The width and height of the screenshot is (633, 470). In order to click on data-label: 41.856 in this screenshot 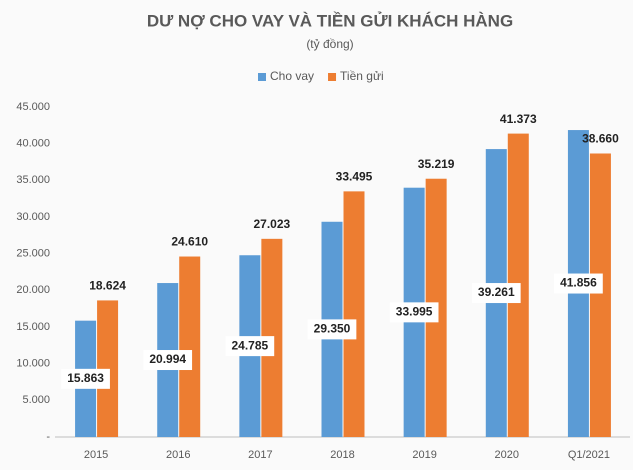, I will do `click(578, 283)`.